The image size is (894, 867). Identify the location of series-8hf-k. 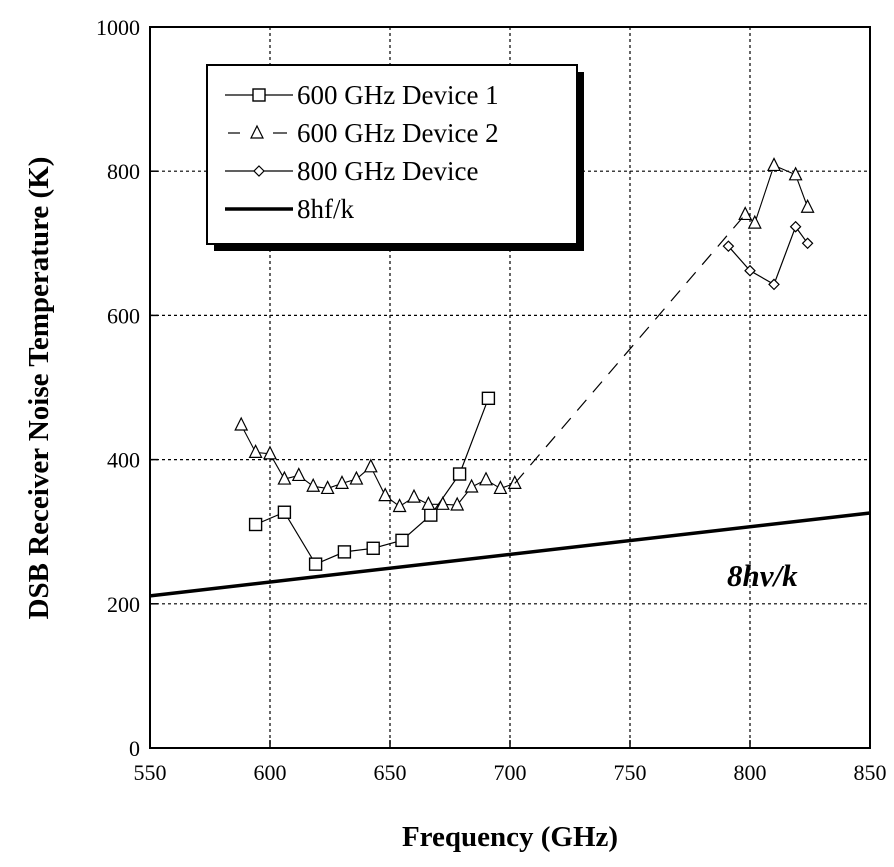
(510, 554).